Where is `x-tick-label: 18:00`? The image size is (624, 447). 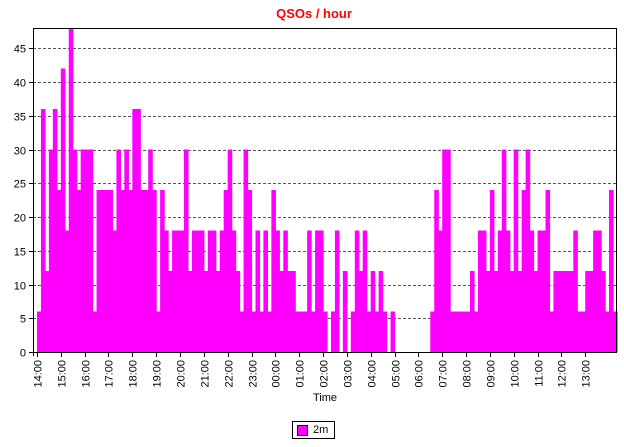
x-tick-label: 18:00 is located at coordinates (134, 374).